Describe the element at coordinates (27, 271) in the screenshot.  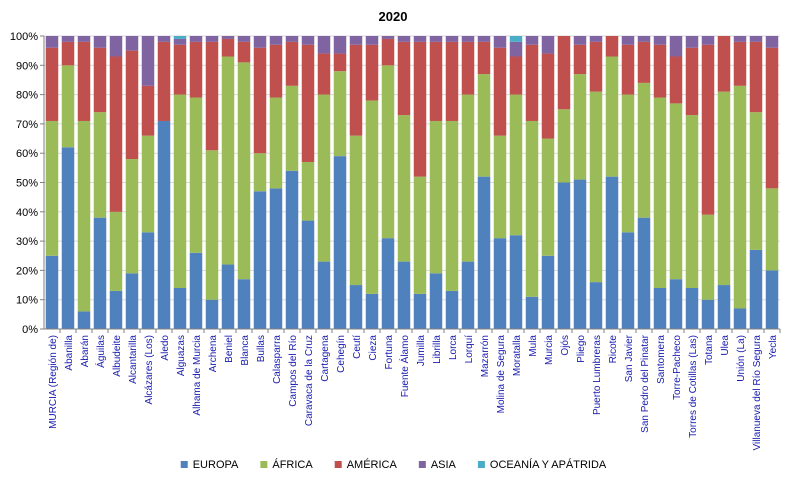
I see `y-tick-label: 20%` at that location.